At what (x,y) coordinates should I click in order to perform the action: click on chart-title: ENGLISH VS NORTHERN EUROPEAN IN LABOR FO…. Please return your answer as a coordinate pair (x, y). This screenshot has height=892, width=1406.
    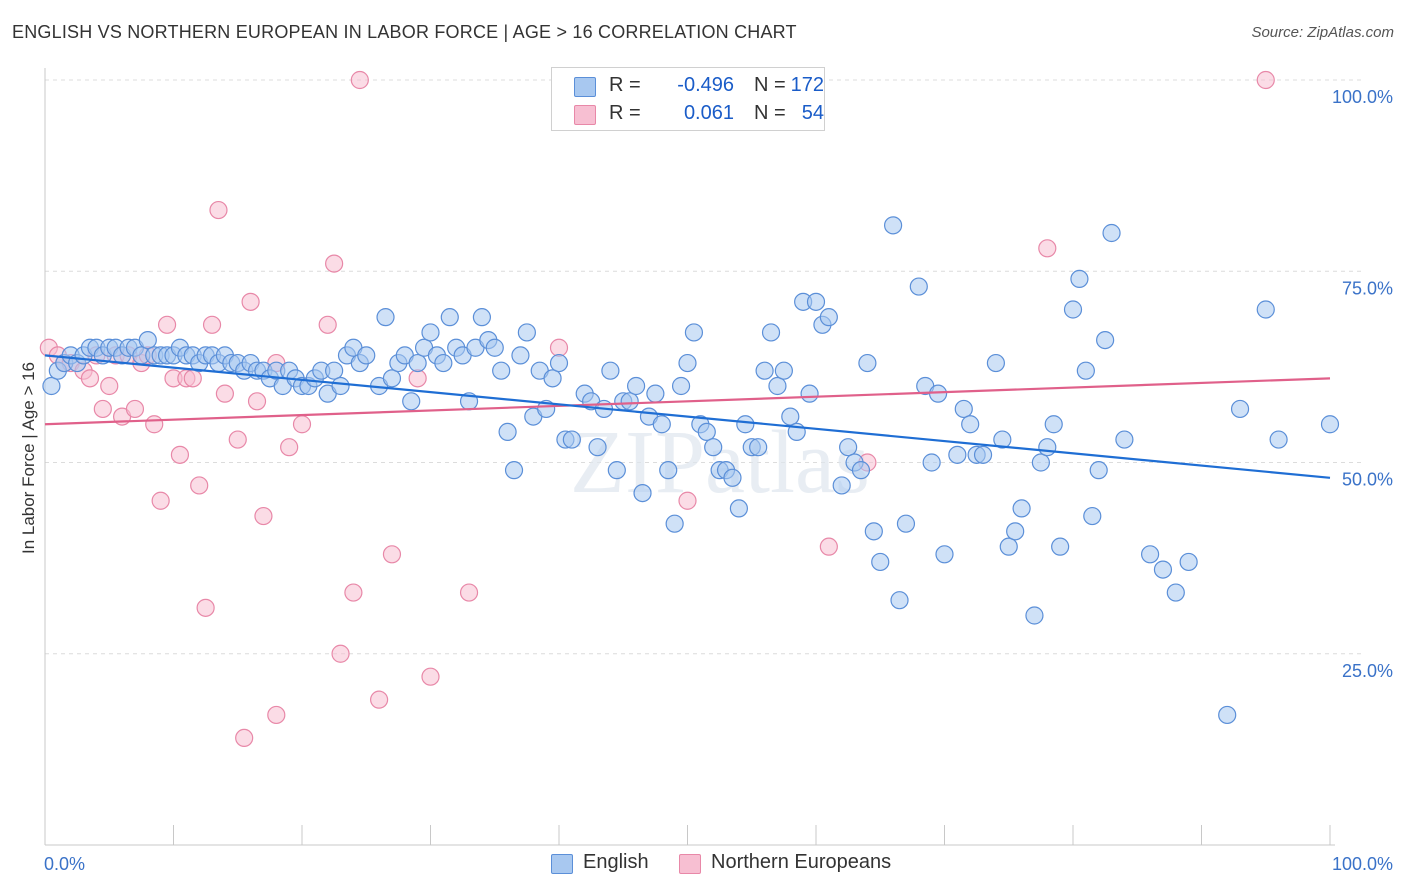
    Looking at the image, I should click on (404, 32).